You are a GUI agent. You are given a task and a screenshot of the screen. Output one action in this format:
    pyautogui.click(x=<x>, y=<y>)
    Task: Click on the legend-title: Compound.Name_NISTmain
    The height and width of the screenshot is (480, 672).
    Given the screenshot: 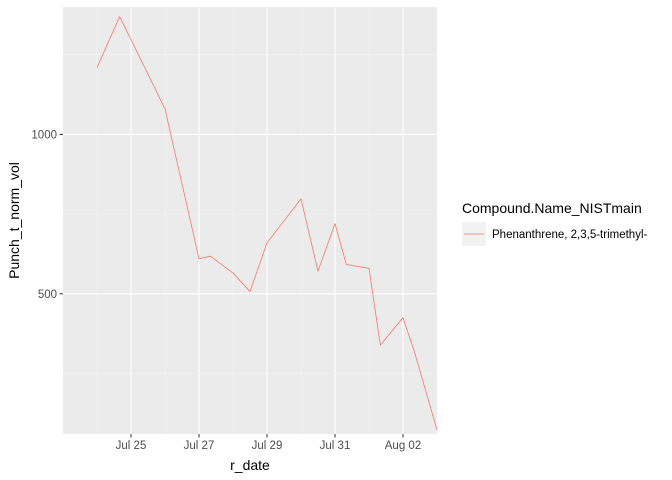 What is the action you would take?
    pyautogui.click(x=552, y=208)
    